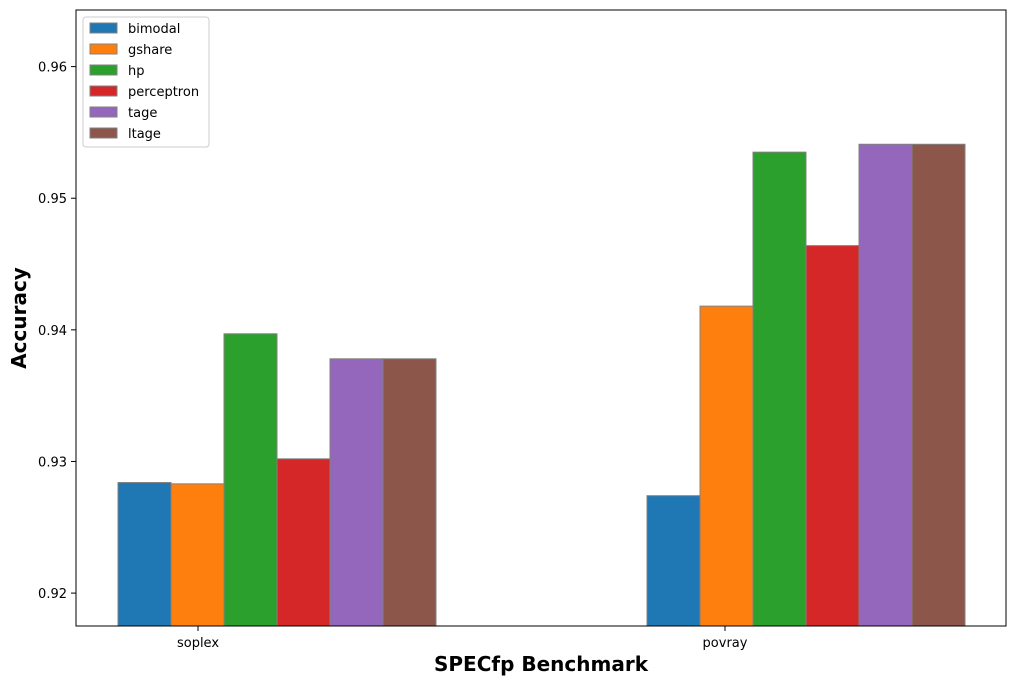  I want to click on legend-swatch-gshare, so click(103, 49).